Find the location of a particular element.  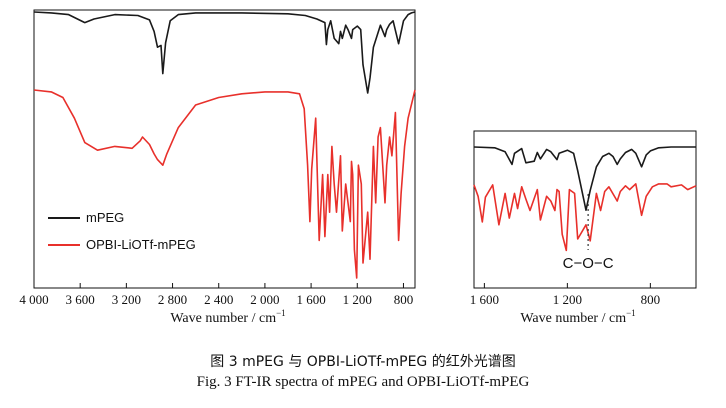

right-x-ticks: 1 600 1 200 800 is located at coordinates (565, 295).